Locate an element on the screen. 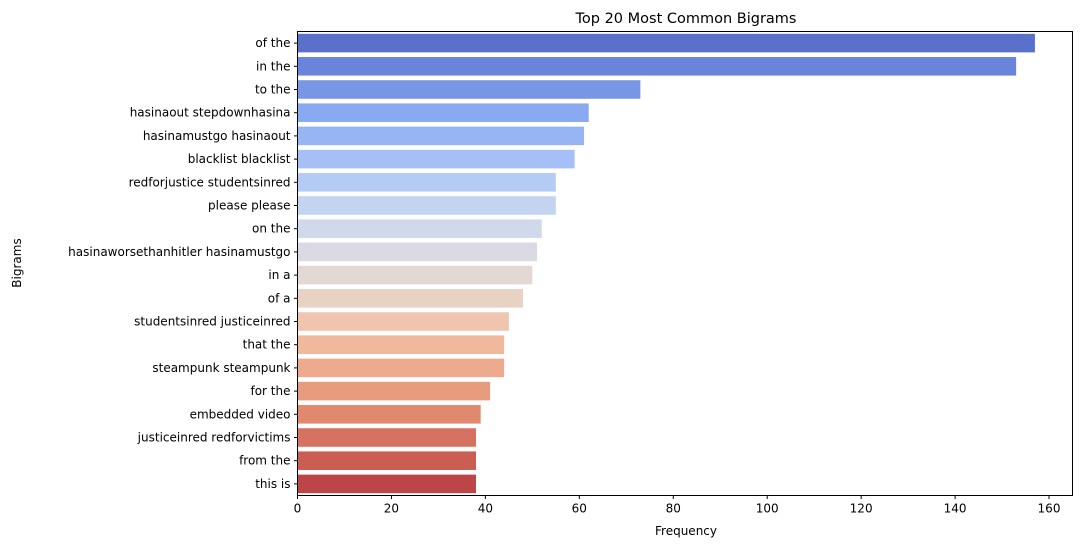 Image resolution: width=1081 pixels, height=547 pixels. y-tick-label: of the is located at coordinates (272, 43).